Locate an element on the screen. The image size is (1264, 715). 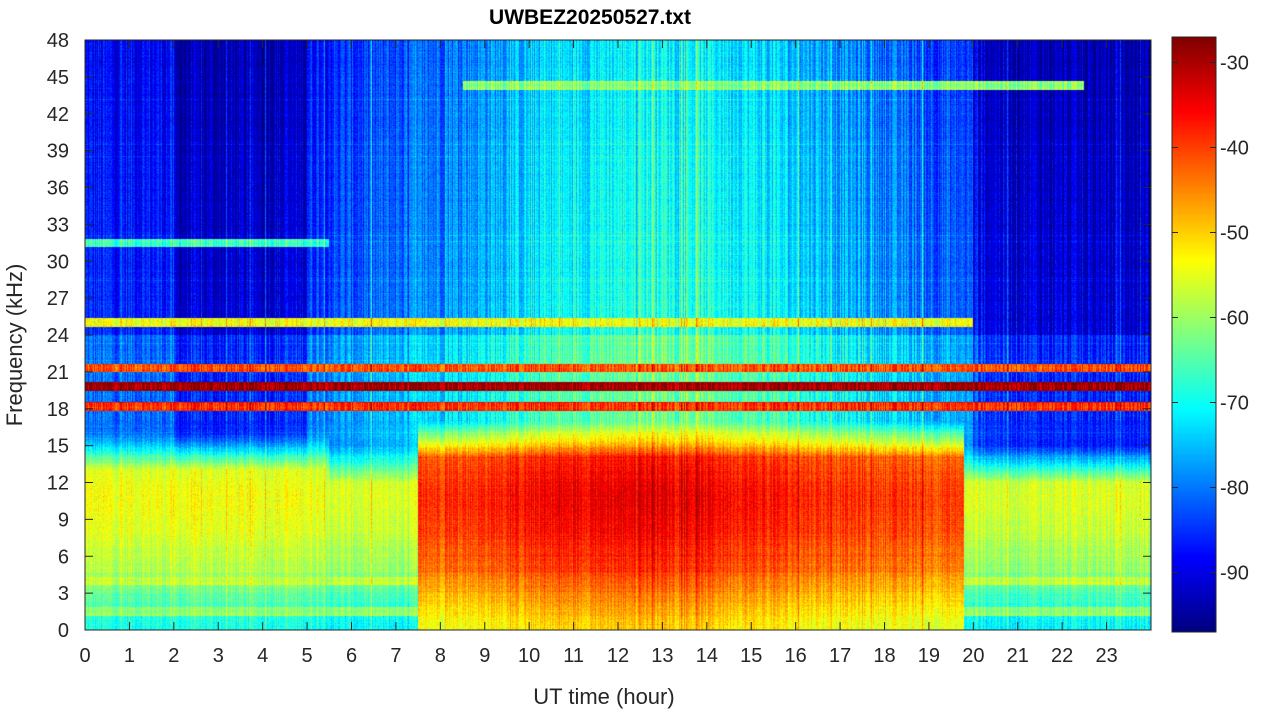
colorbar: -30 -40 -50 -60 -70 -80 -90 is located at coordinates (1210, 334).